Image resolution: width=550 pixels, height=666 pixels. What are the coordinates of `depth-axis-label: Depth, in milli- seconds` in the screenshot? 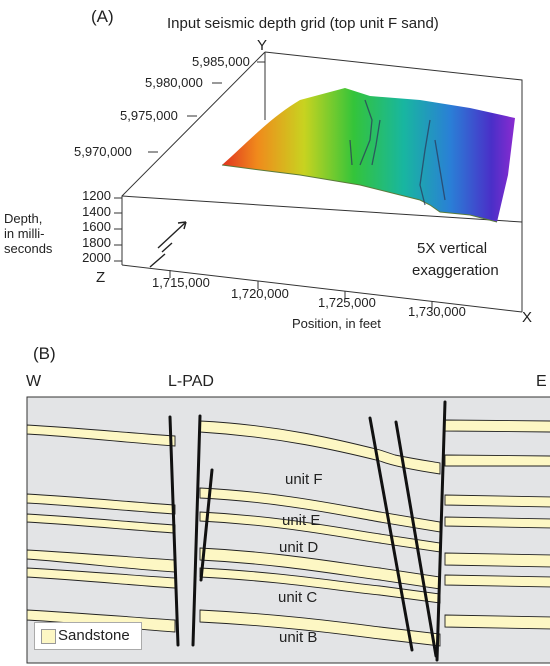 It's located at (28, 233).